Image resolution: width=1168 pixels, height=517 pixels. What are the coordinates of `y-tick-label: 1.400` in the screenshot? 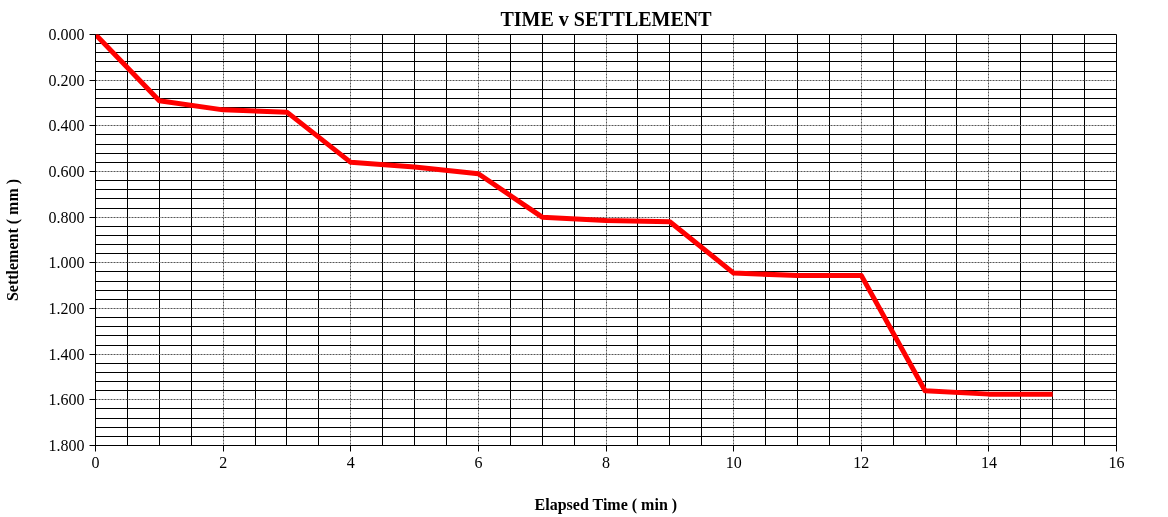 It's located at (66, 354).